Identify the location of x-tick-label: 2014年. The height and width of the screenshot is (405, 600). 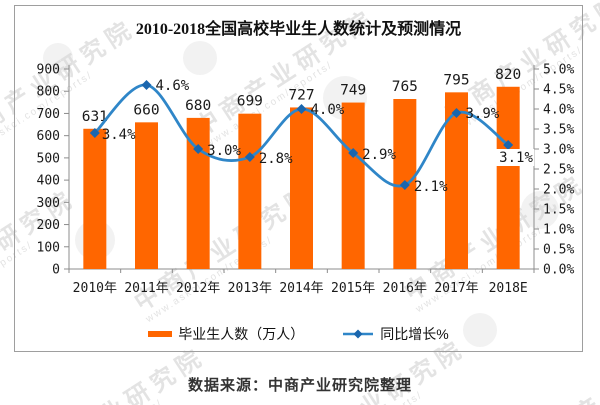
(301, 288).